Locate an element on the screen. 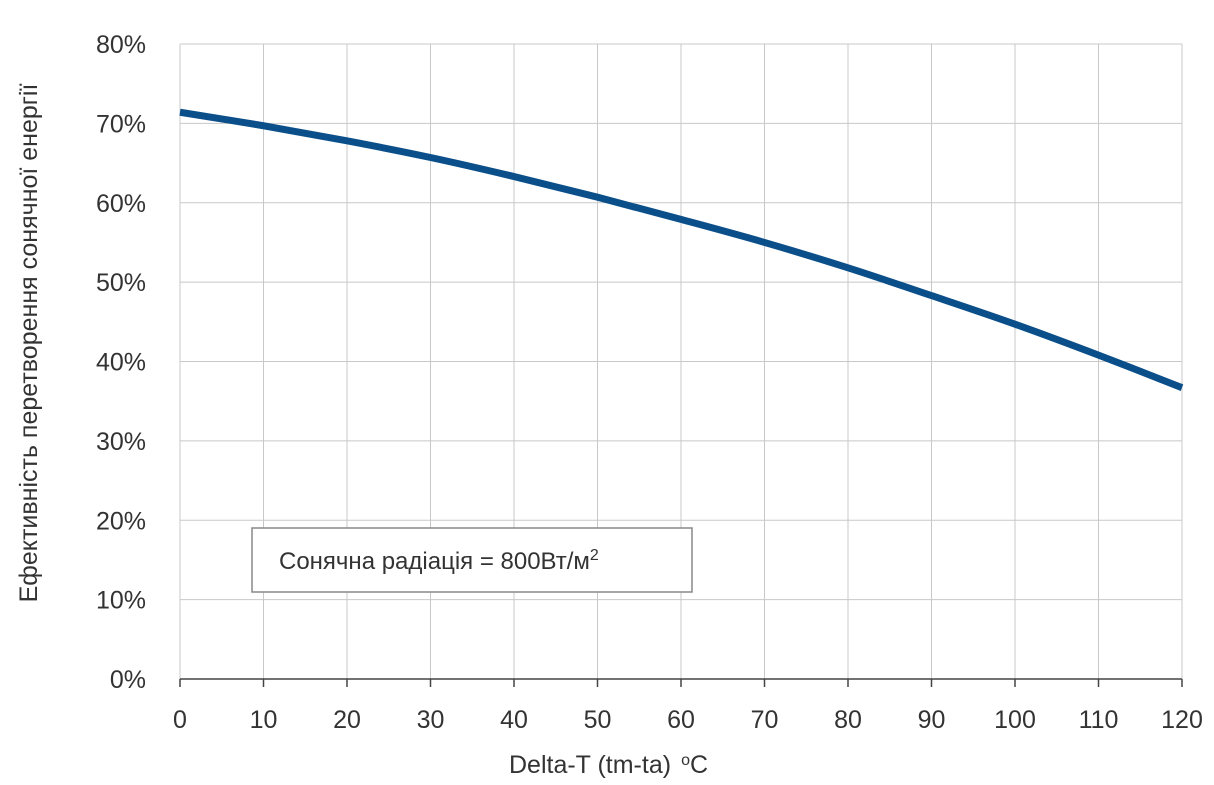 This screenshot has height=785, width=1214. x-tick-label: 10 is located at coordinates (264, 720).